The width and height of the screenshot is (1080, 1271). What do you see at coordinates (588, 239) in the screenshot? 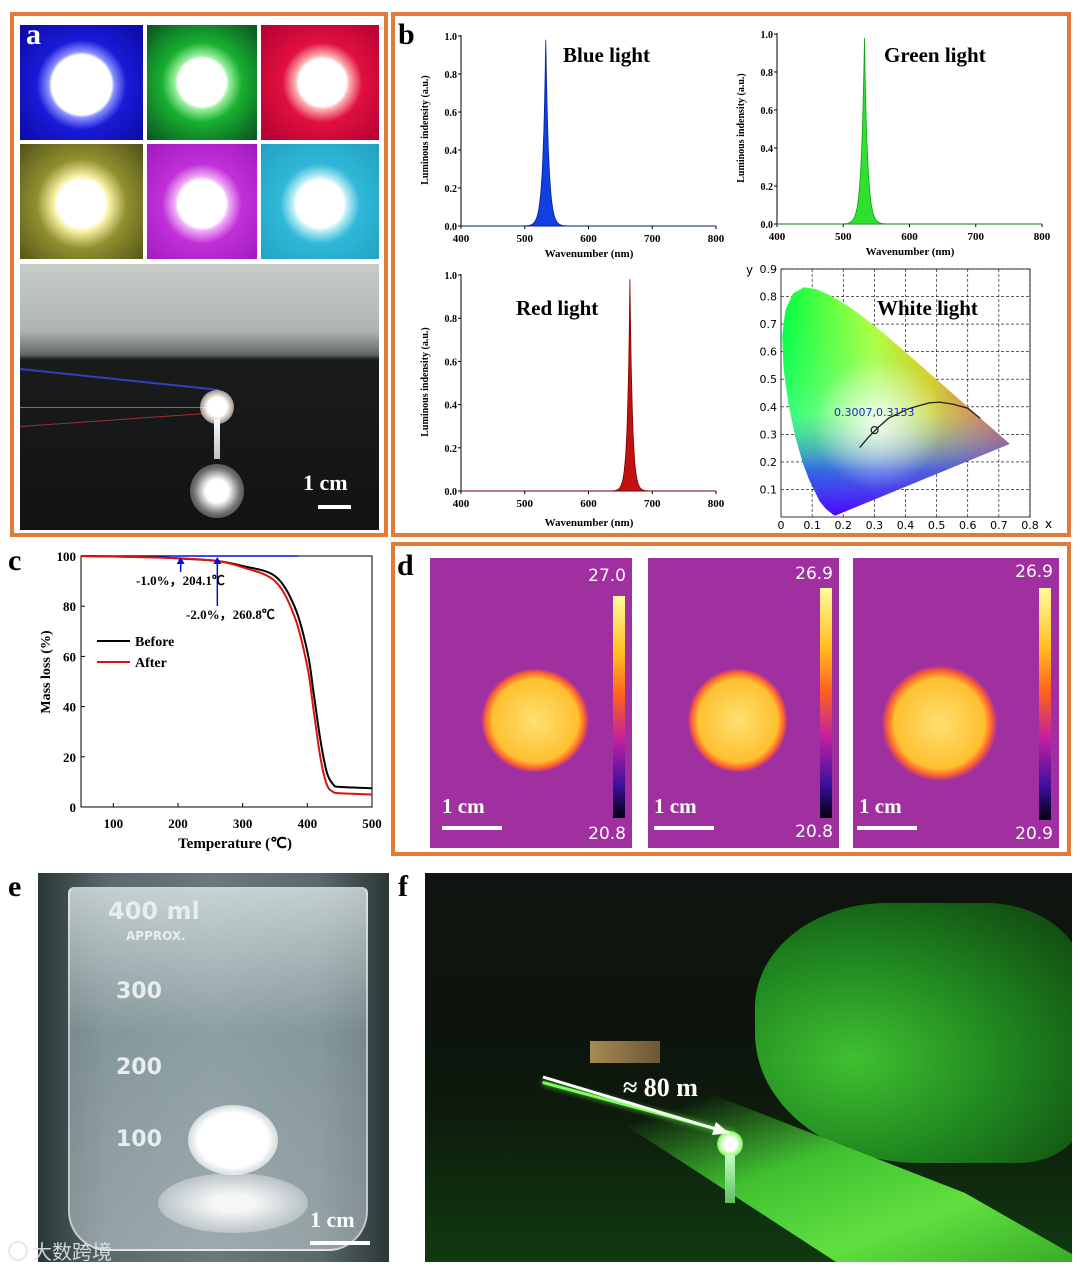
I see `blue-xtick-label: 600` at bounding box center [588, 239].